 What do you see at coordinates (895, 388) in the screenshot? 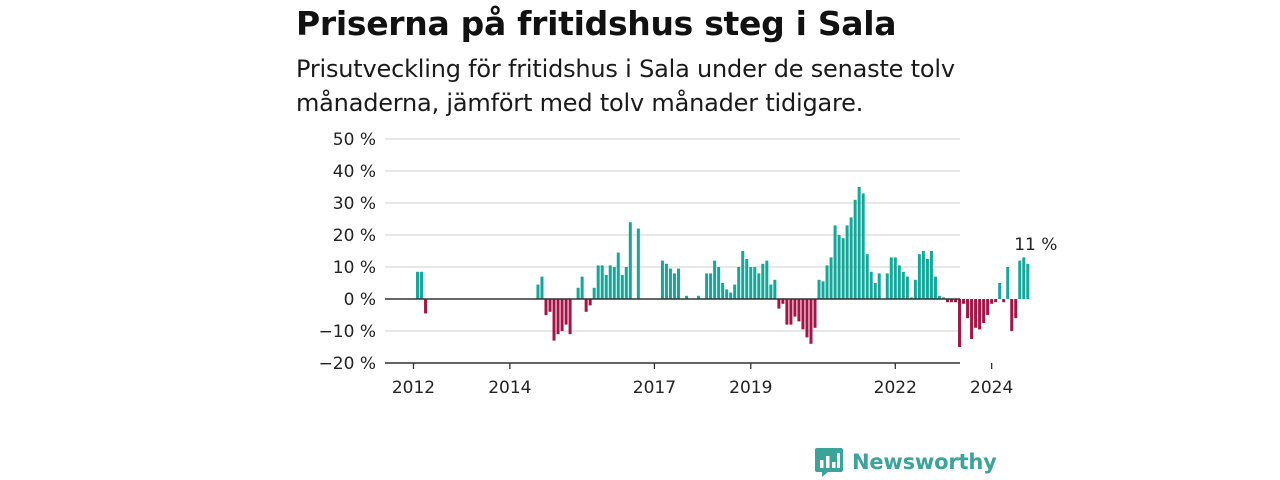
I see `x-tick-label: 2022` at bounding box center [895, 388].